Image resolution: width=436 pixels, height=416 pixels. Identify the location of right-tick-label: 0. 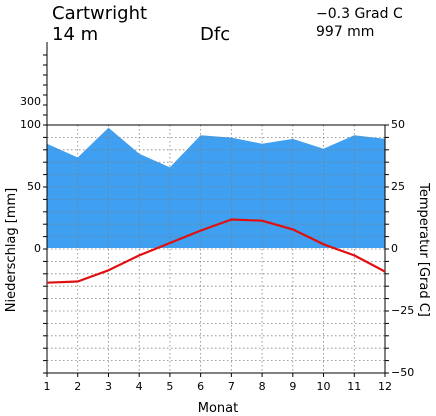
(394, 248).